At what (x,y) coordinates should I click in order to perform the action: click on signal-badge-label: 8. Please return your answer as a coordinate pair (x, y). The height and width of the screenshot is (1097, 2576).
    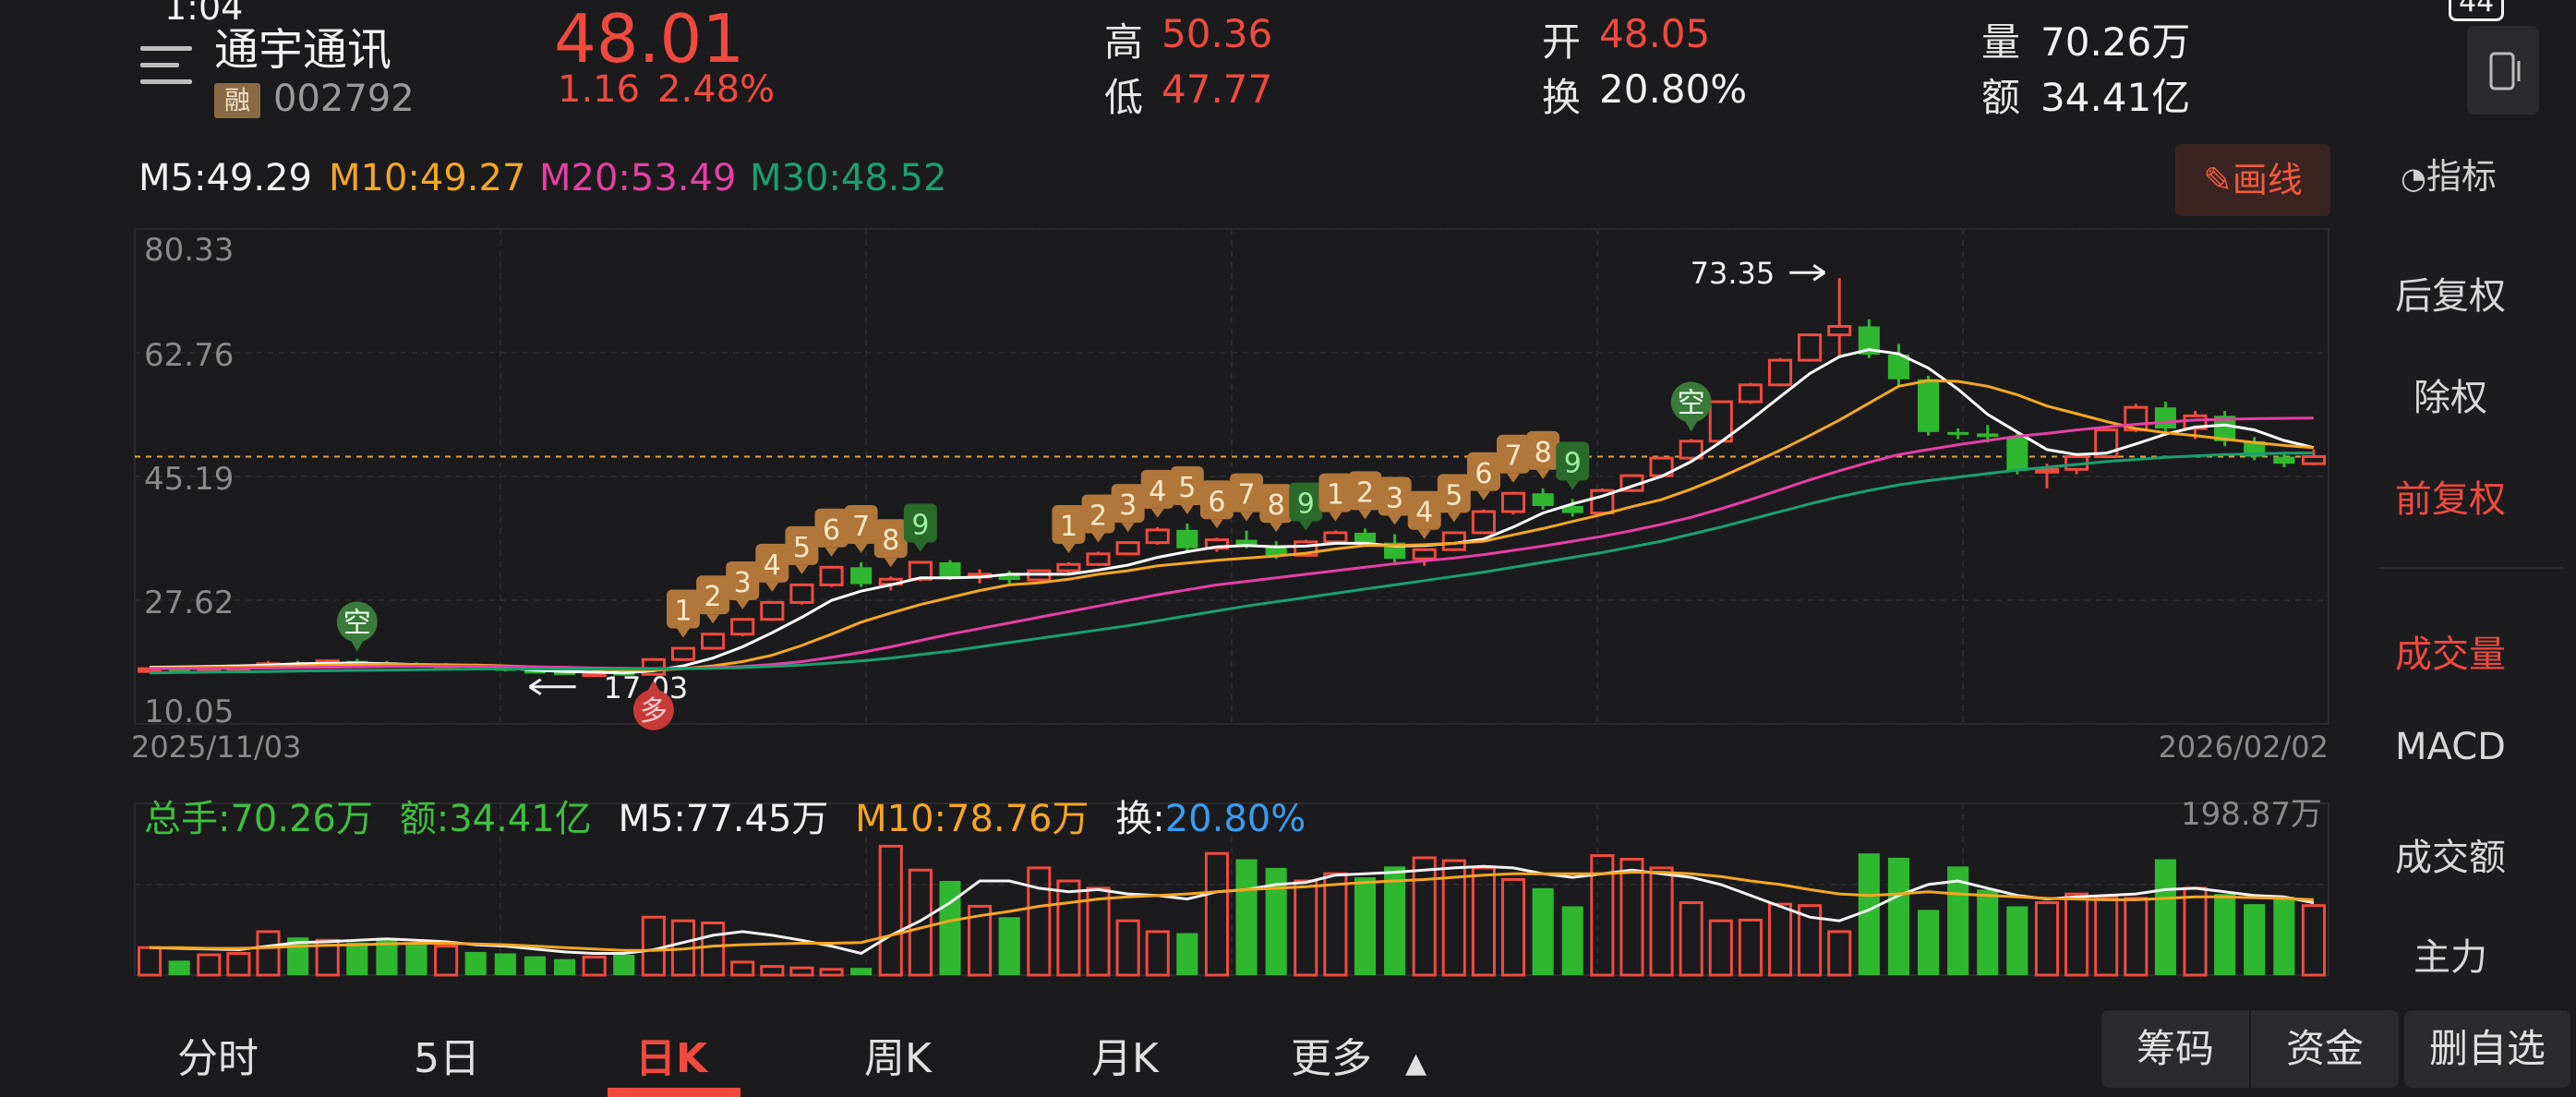
    Looking at the image, I should click on (1543, 453).